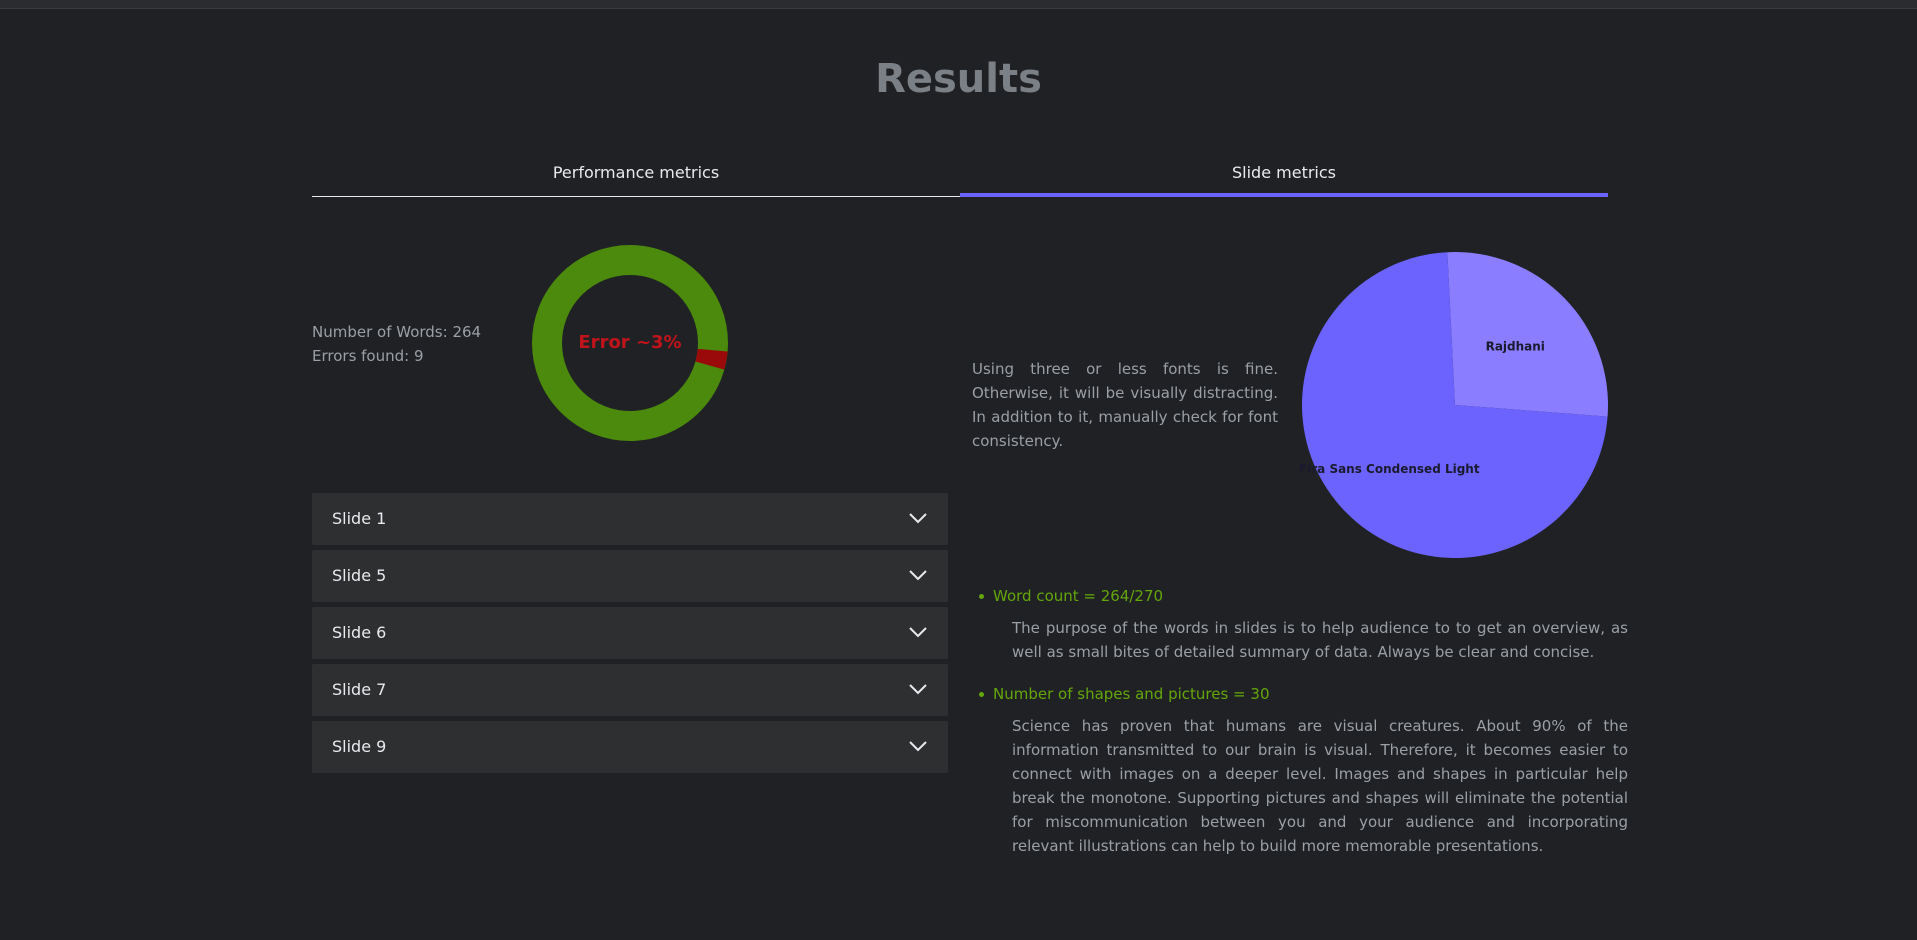 The image size is (1917, 940). Describe the element at coordinates (630, 747) in the screenshot. I see `accordion-slide-9: Slide 9` at that location.